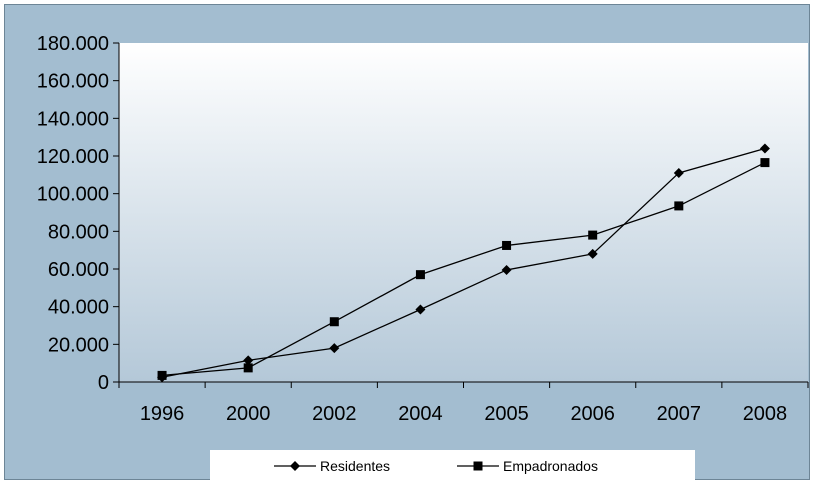  Describe the element at coordinates (162, 414) in the screenshot. I see `x-tick-label: 1996` at that location.